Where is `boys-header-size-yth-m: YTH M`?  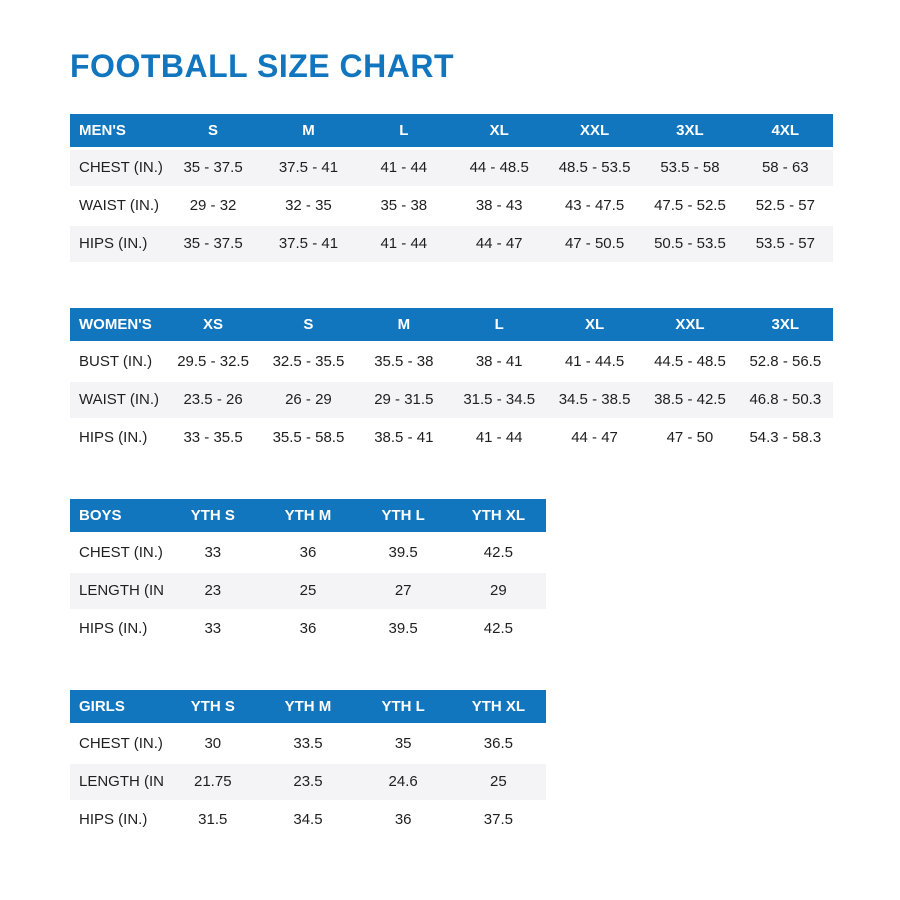 boys-header-size-yth-m: YTH M is located at coordinates (308, 516).